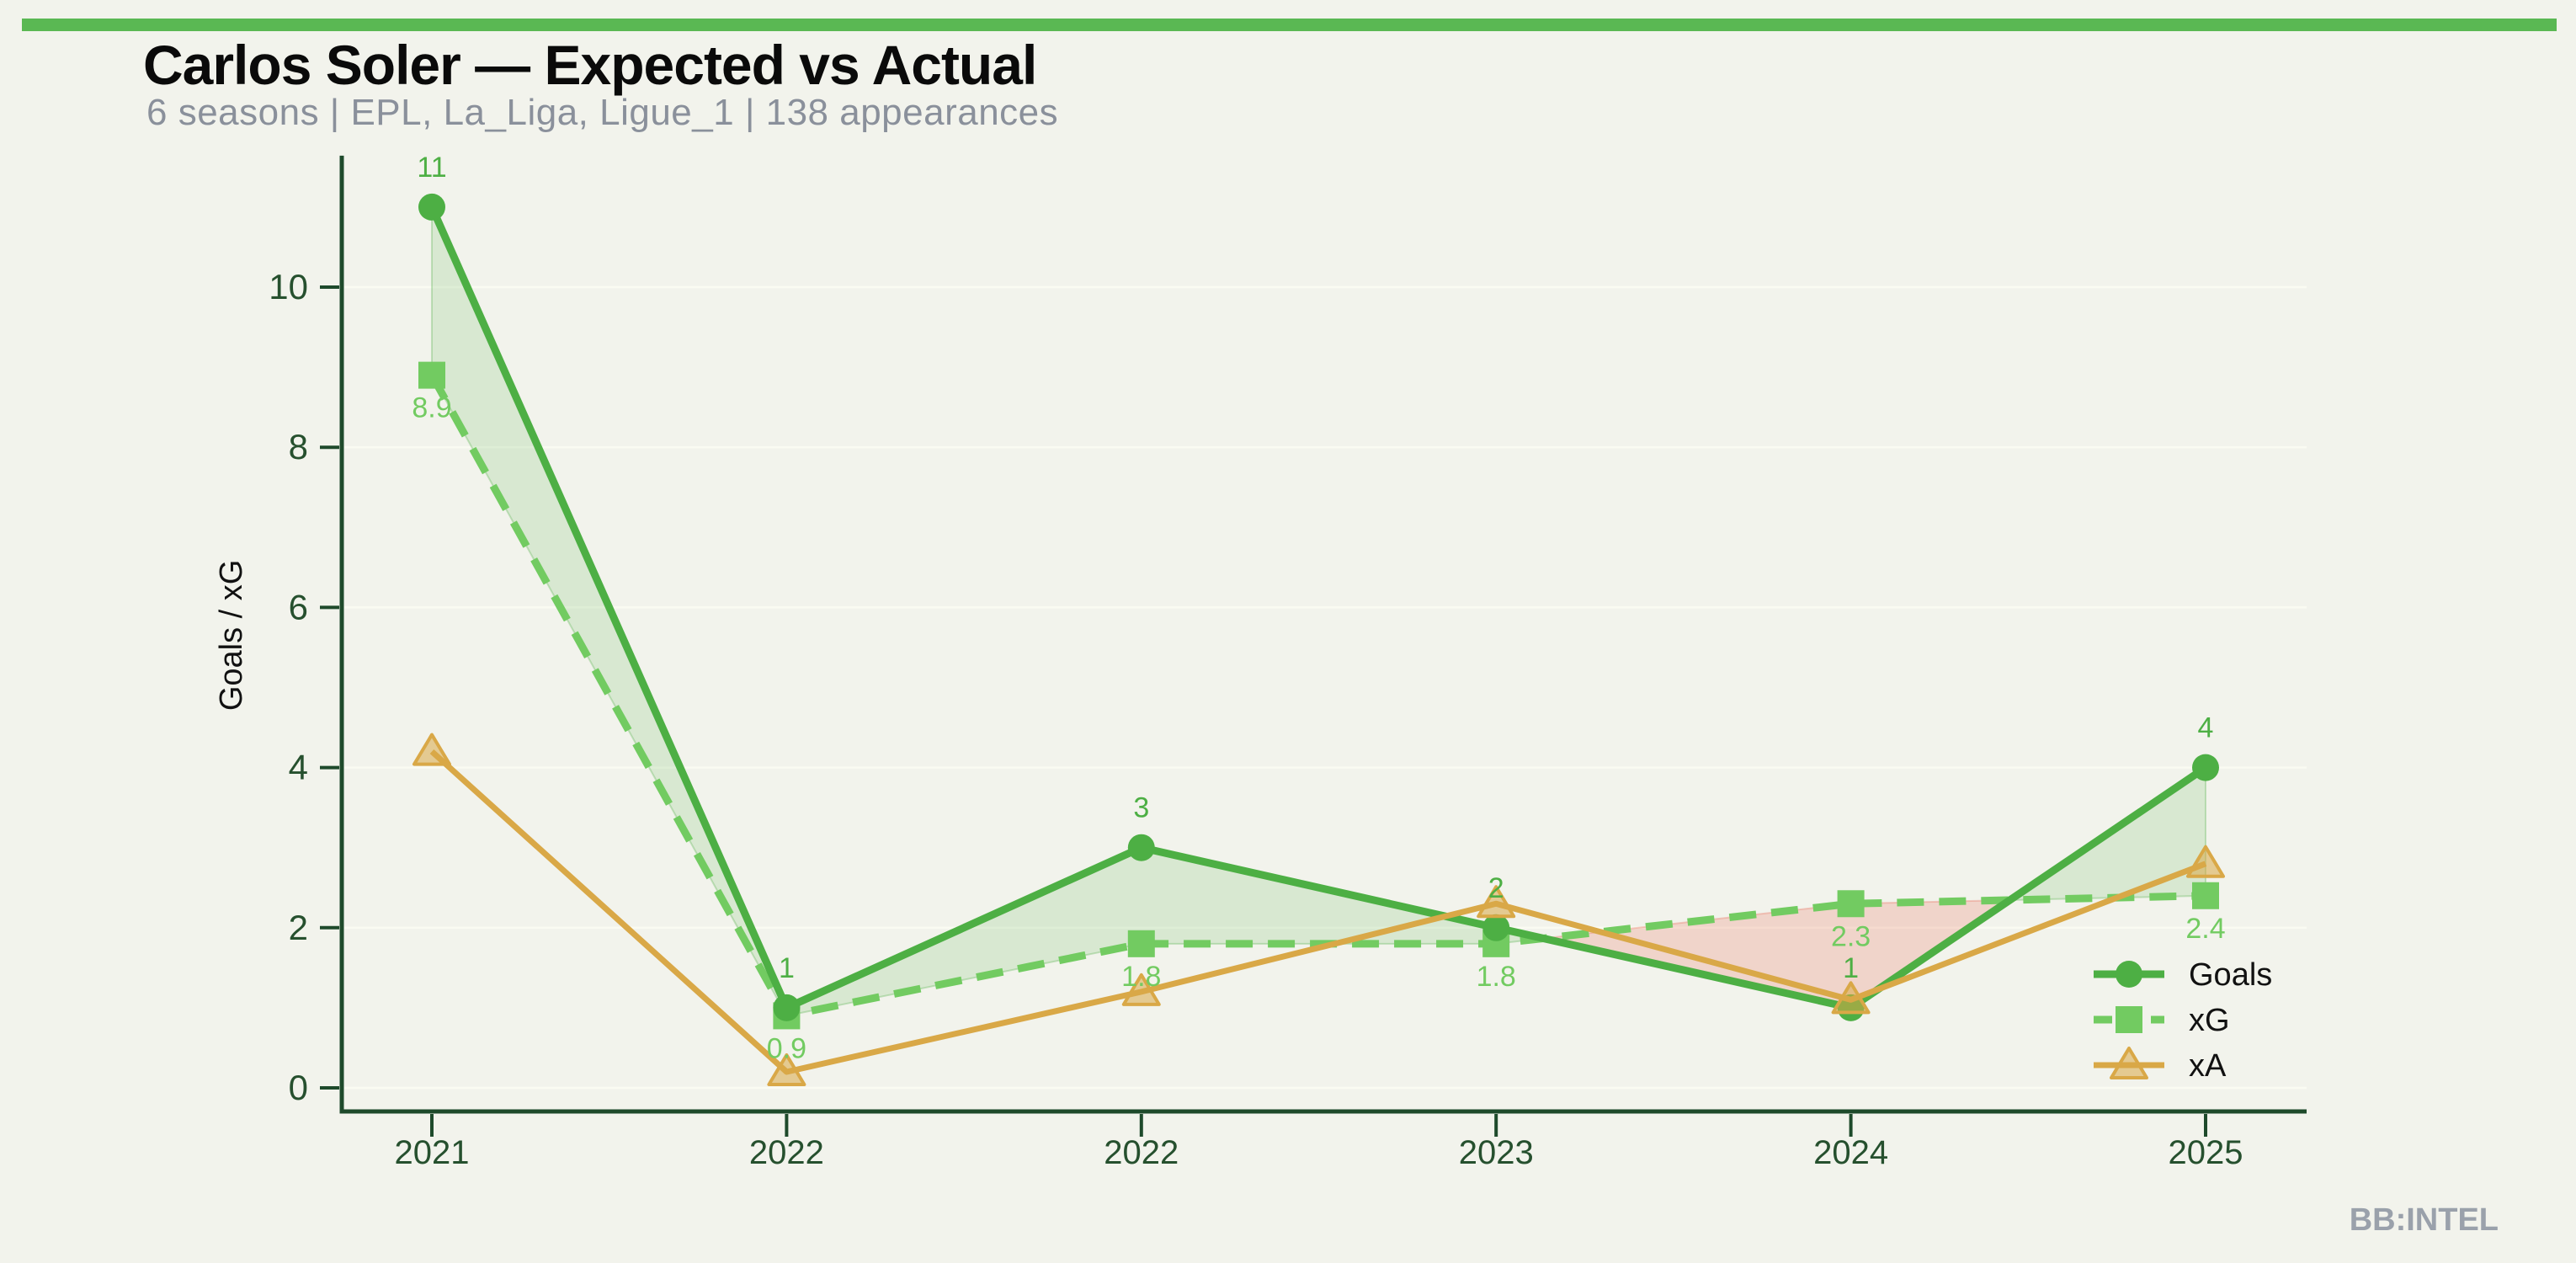  I want to click on xg-point-label: 8.9, so click(432, 408).